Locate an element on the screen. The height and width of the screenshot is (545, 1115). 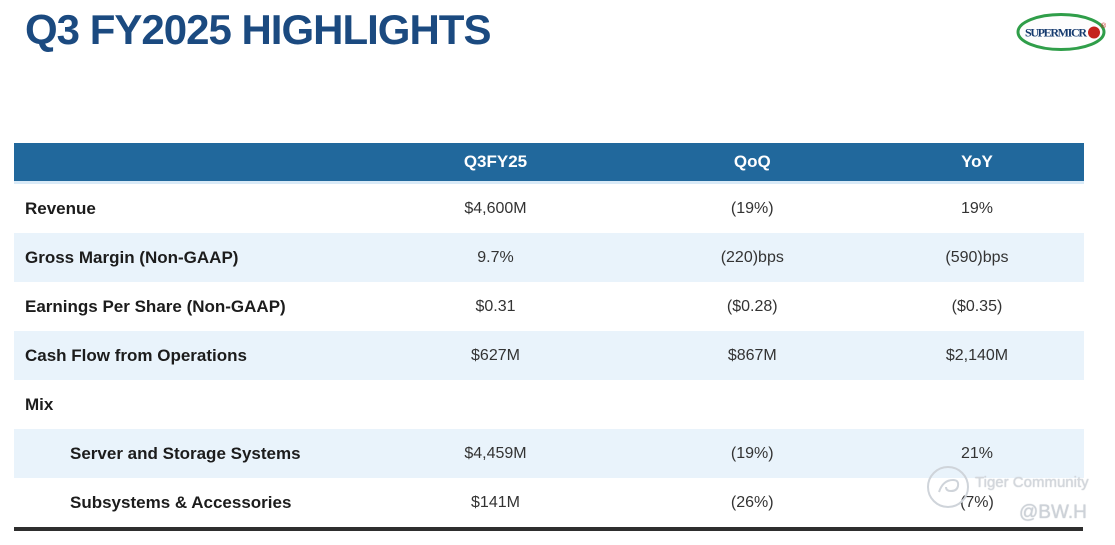
row-label: Subsystems & Accessories is located at coordinates (181, 502).